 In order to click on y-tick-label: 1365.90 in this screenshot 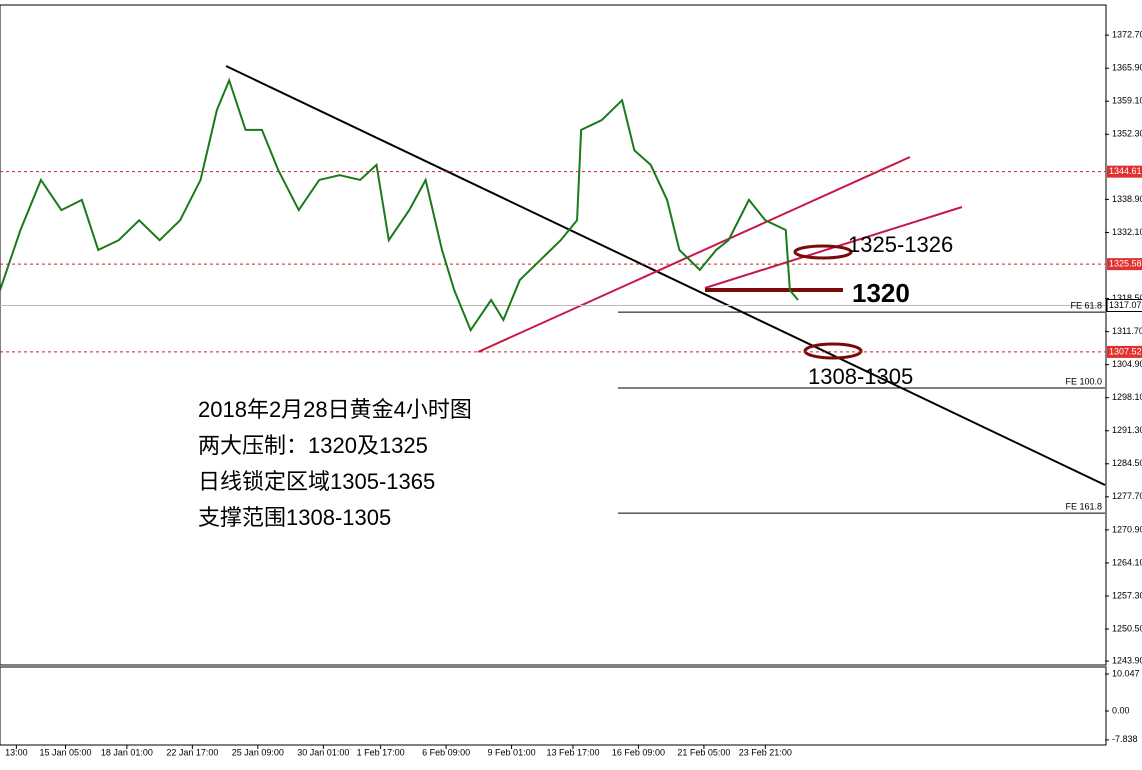, I will do `click(1127, 68)`.